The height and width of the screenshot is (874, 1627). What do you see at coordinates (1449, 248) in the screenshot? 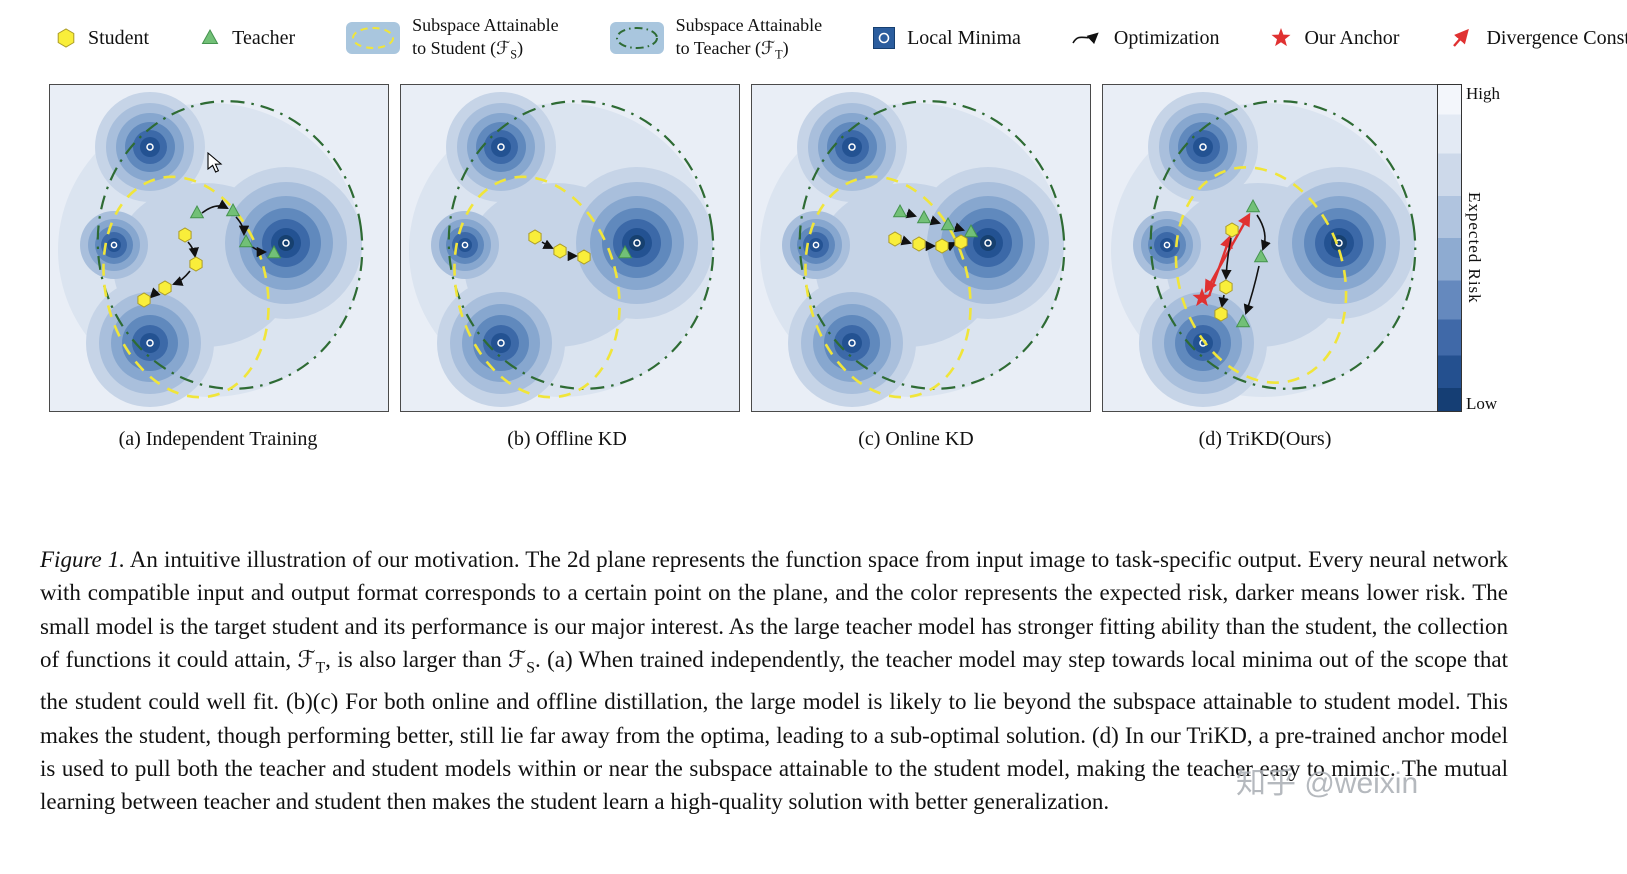
I see `risk-colorbar` at bounding box center [1449, 248].